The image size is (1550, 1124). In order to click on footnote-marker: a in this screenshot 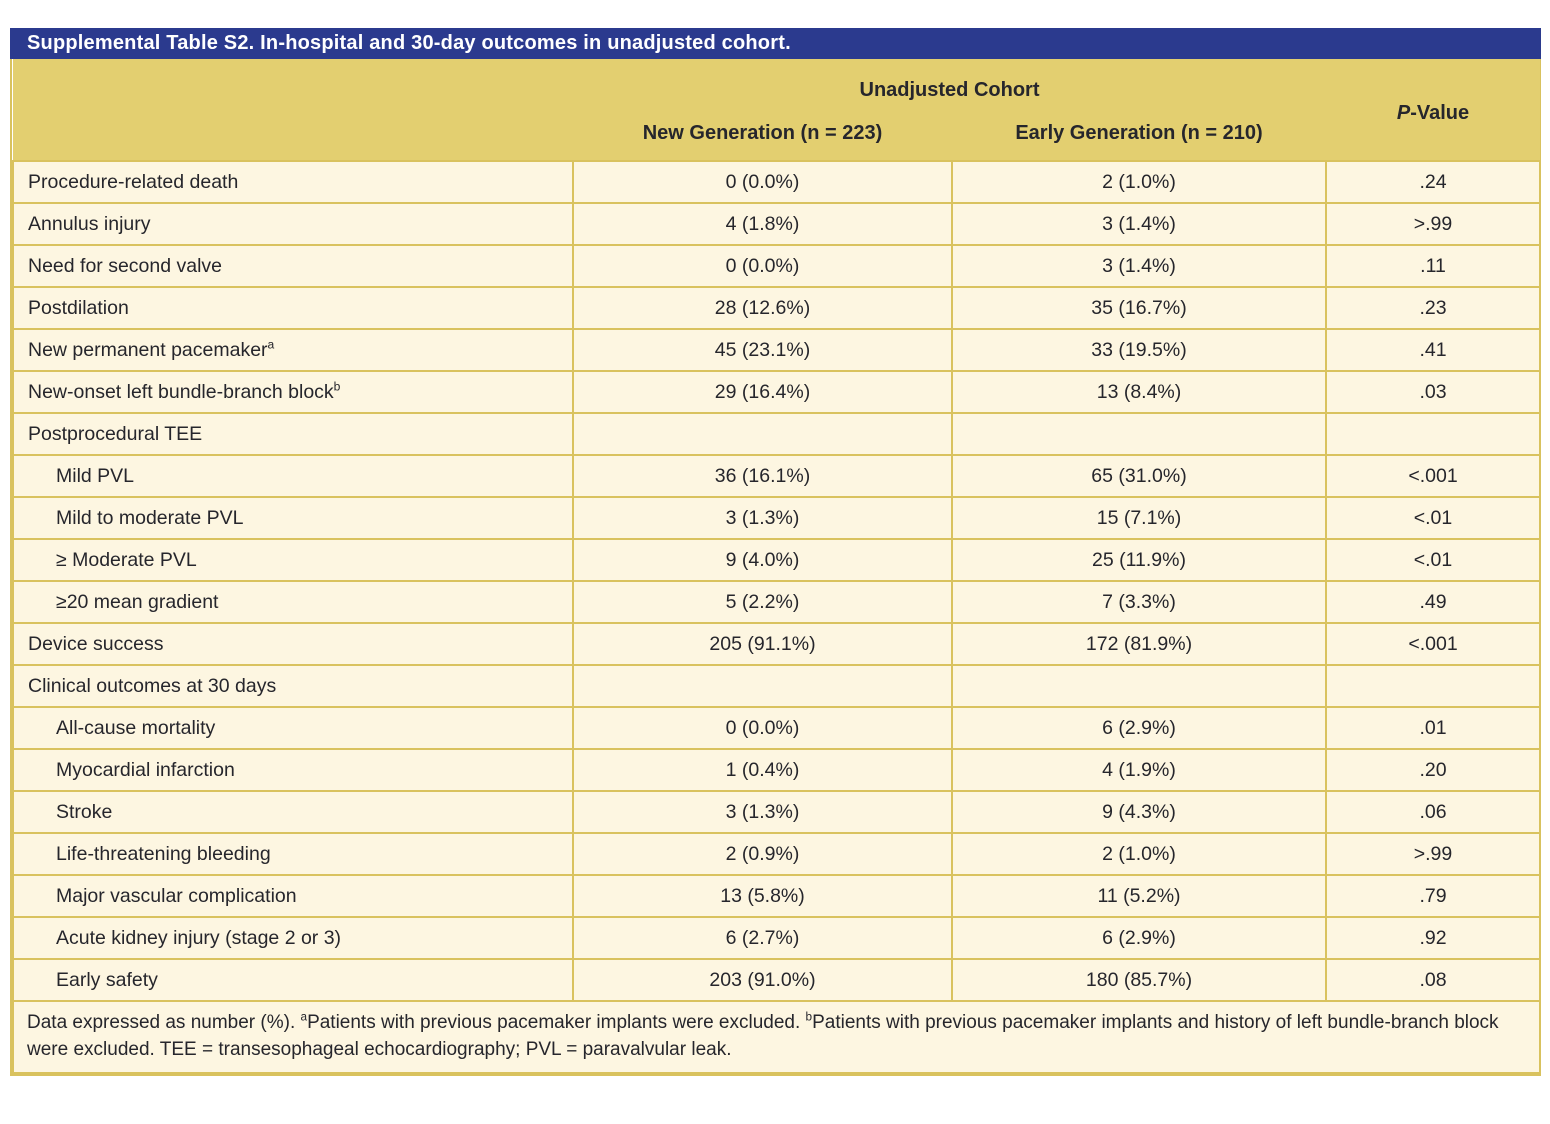, I will do `click(271, 344)`.